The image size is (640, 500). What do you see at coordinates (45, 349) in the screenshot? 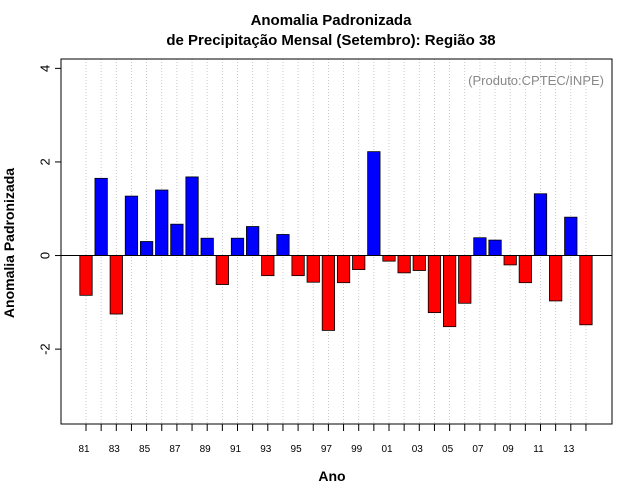
I see `y-tick-label: -2` at bounding box center [45, 349].